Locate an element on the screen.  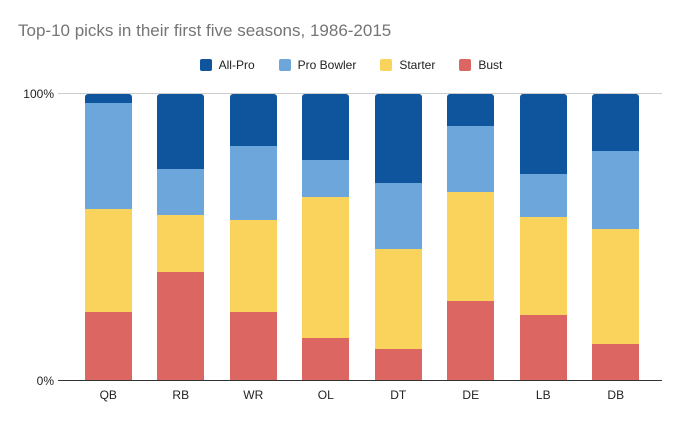
legend-swatch-bust is located at coordinates (465, 65).